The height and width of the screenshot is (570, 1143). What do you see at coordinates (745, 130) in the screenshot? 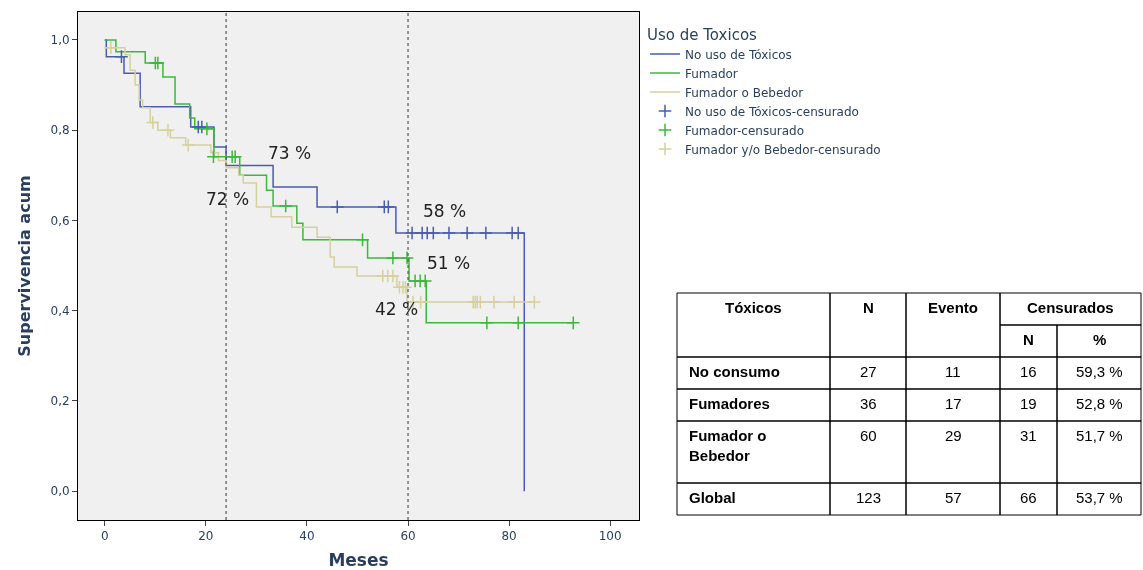
I see `legend-label: Fumador-censurado` at bounding box center [745, 130].